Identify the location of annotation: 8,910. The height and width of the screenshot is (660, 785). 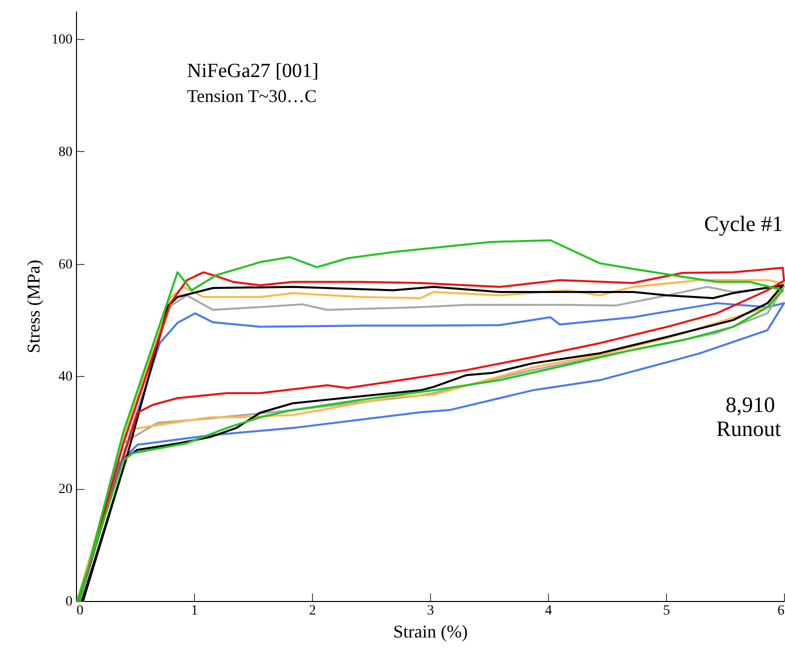
(750, 404).